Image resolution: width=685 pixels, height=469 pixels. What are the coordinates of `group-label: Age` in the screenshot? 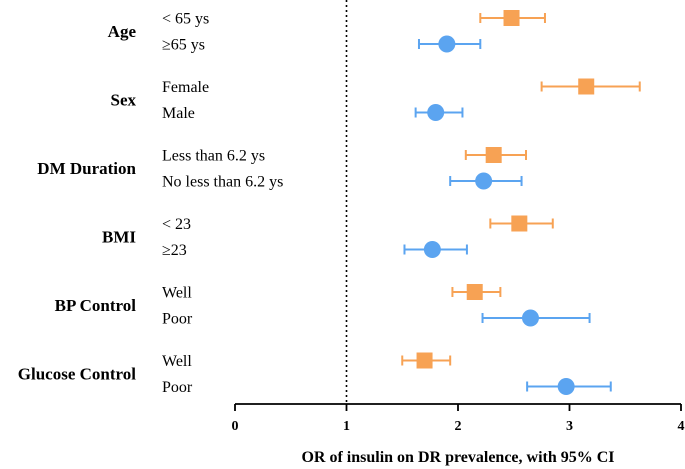 It's located at (122, 31).